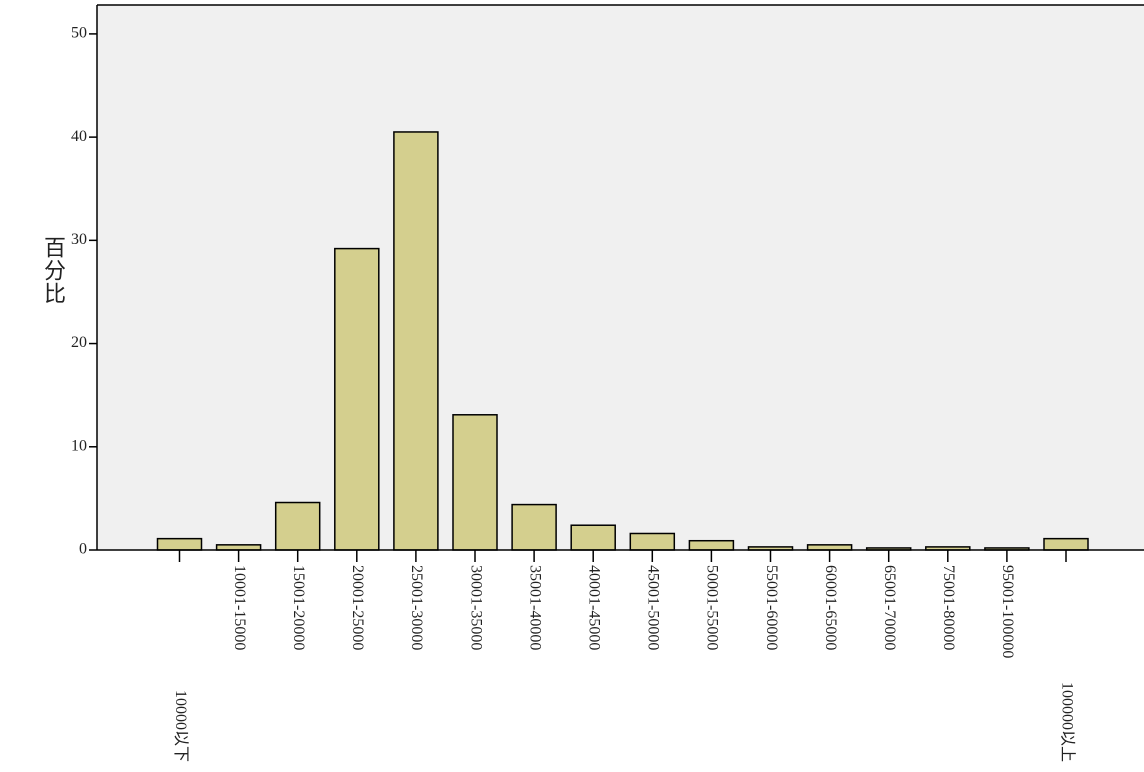 The width and height of the screenshot is (1144, 772). Describe the element at coordinates (79, 136) in the screenshot. I see `y-tick-label: 40` at that location.